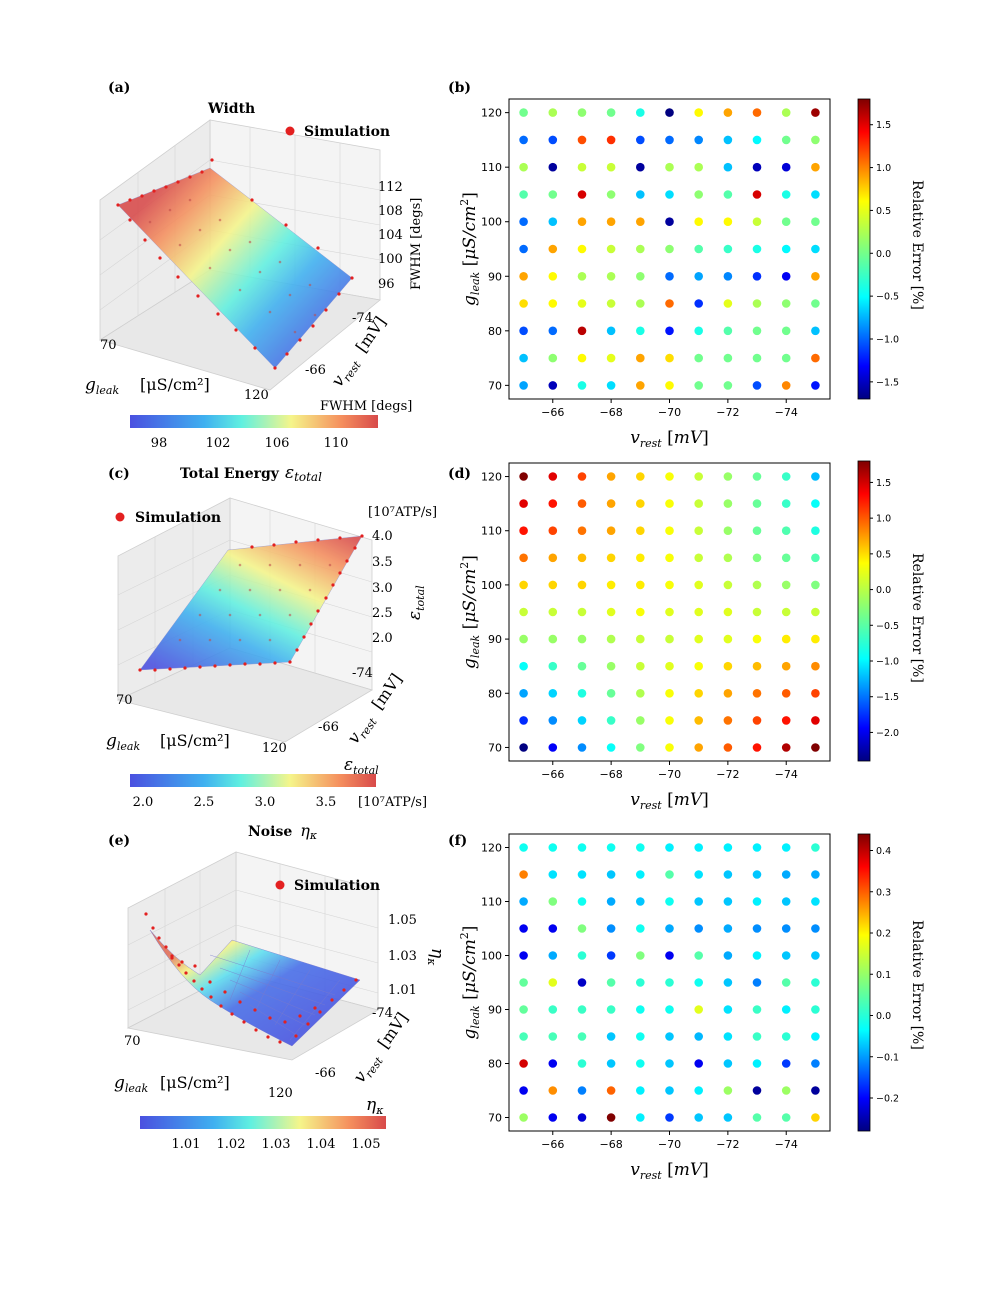 Image resolution: width=996 pixels, height=1289 pixels. I want to click on panel-d-ytick-label: 110, so click(491, 531).